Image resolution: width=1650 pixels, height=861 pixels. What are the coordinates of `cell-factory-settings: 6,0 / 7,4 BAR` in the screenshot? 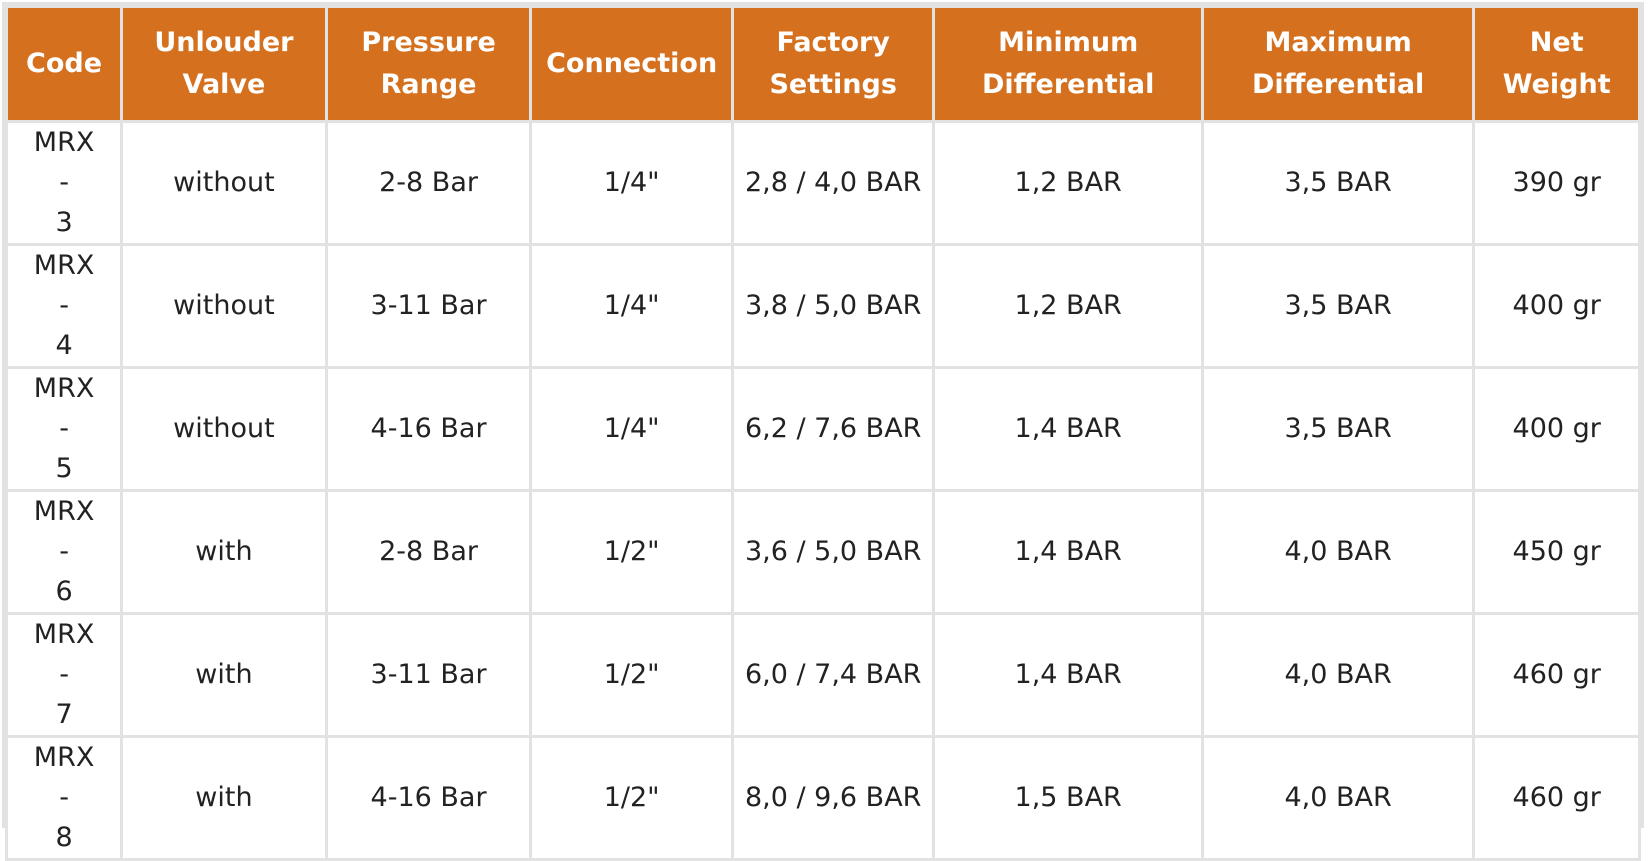 It's located at (833, 675).